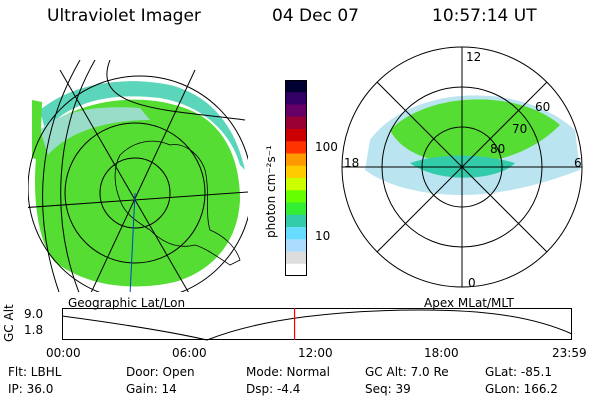  What do you see at coordinates (351, 163) in the screenshot?
I see `mlt-label-18: 18` at bounding box center [351, 163].